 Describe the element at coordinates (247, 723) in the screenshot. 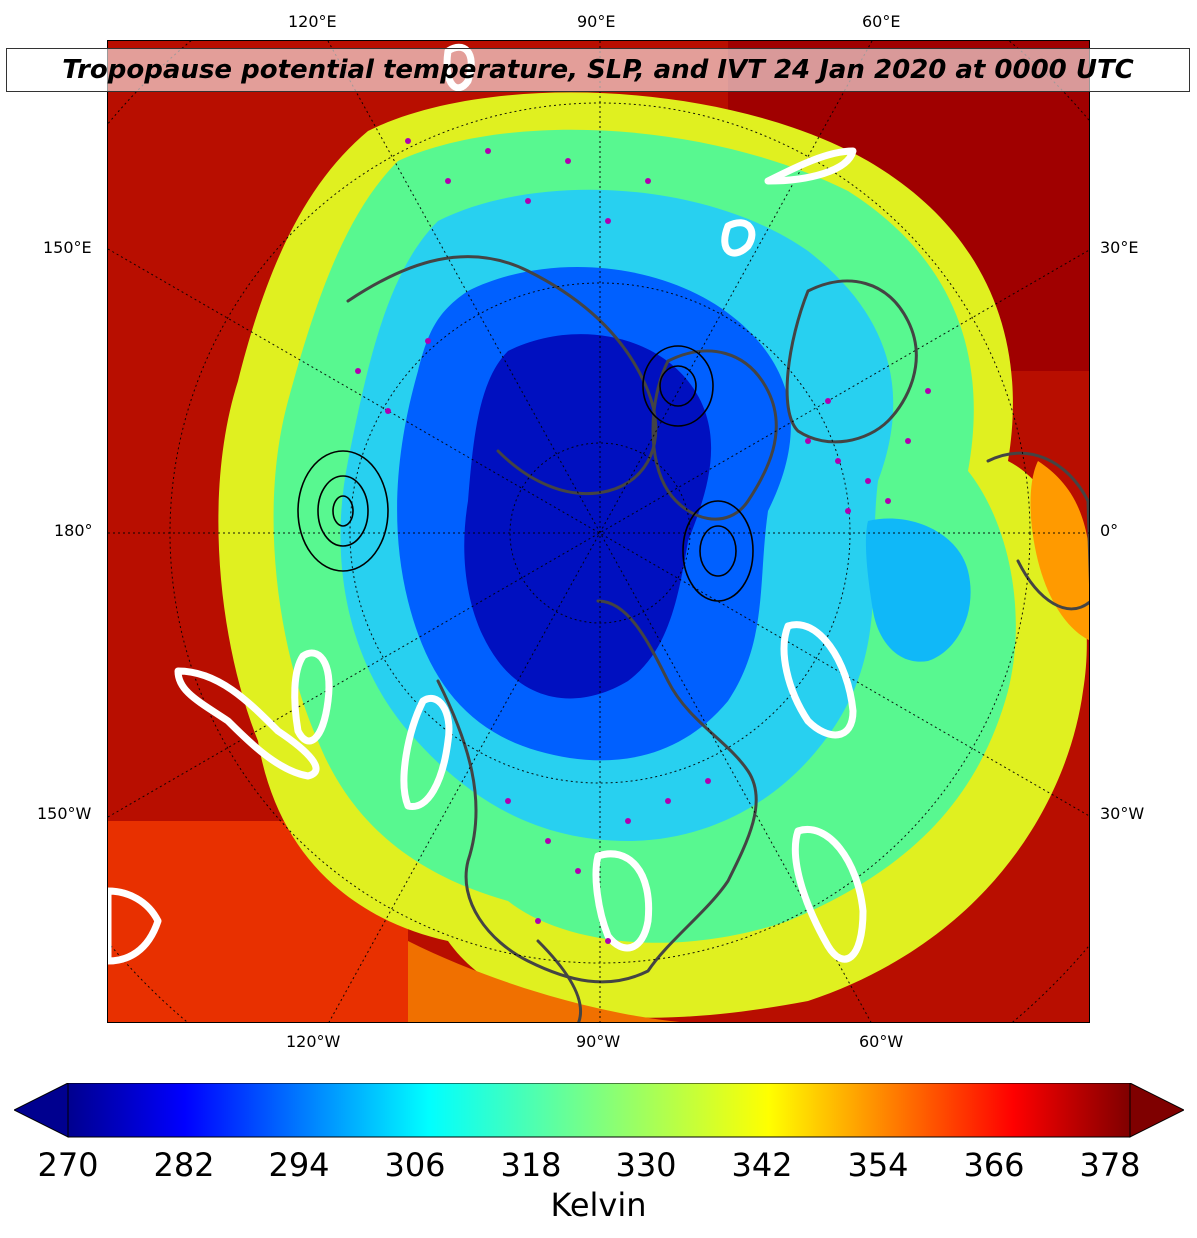

I see `ivt-plume-north-pacific` at that location.